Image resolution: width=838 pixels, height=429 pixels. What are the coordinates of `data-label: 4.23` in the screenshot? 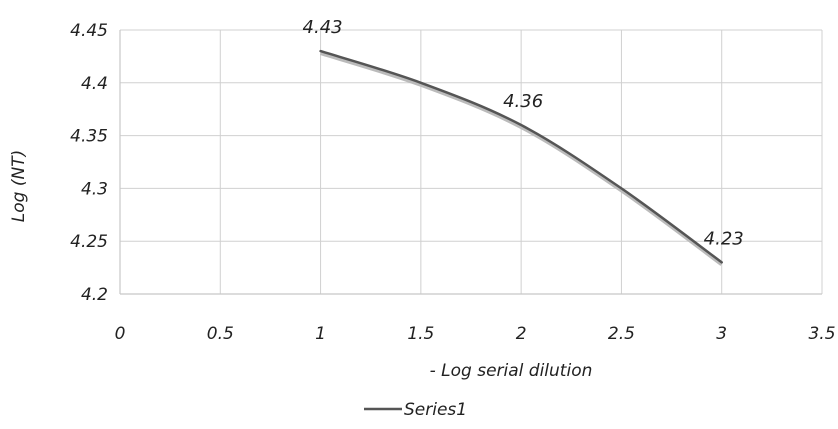 It's located at (724, 238).